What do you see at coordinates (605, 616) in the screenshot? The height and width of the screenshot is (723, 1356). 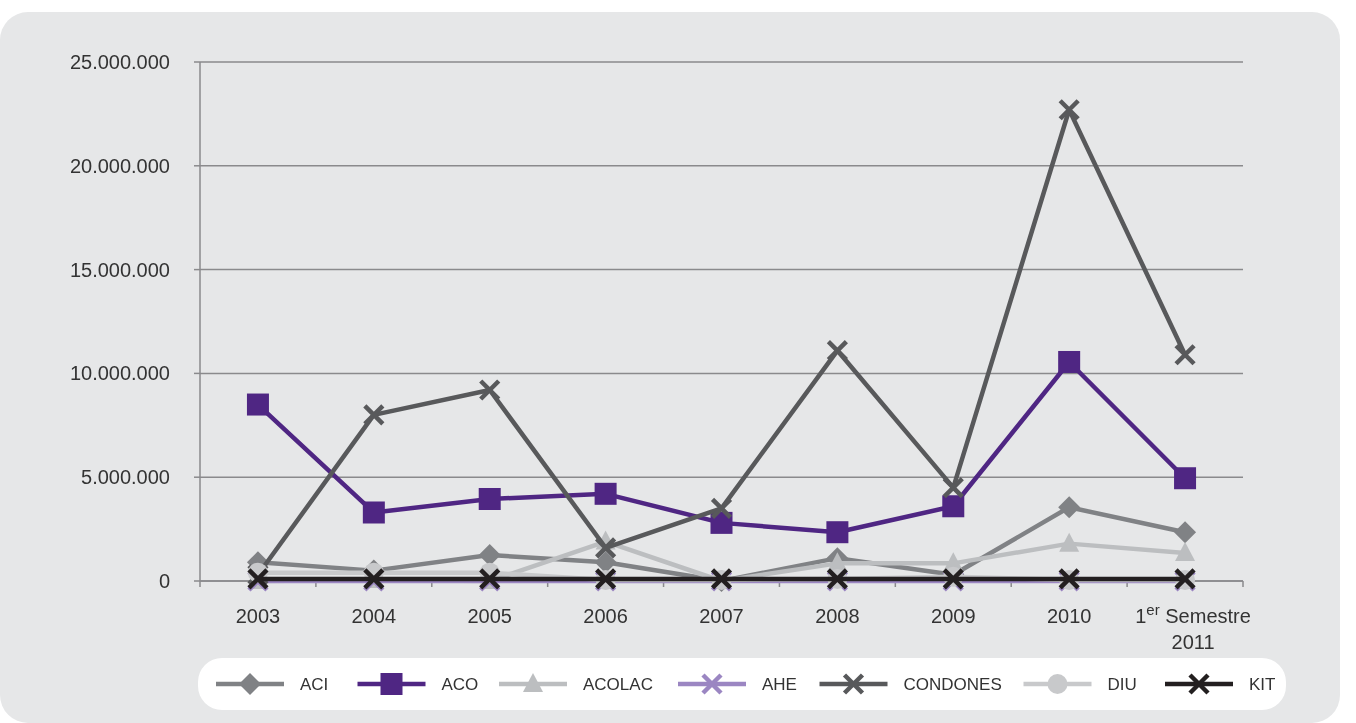 I see `x-tick-label: 2006` at bounding box center [605, 616].